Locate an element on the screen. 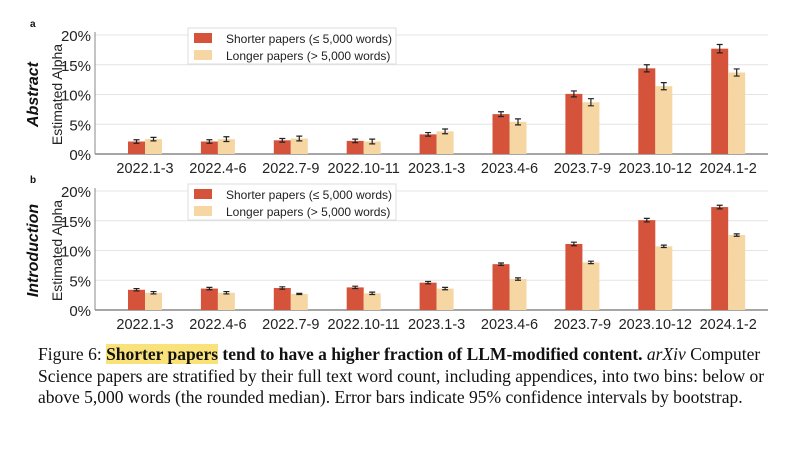 This screenshot has height=449, width=800. x-tick-label: 2022.1-3 is located at coordinates (144, 169).